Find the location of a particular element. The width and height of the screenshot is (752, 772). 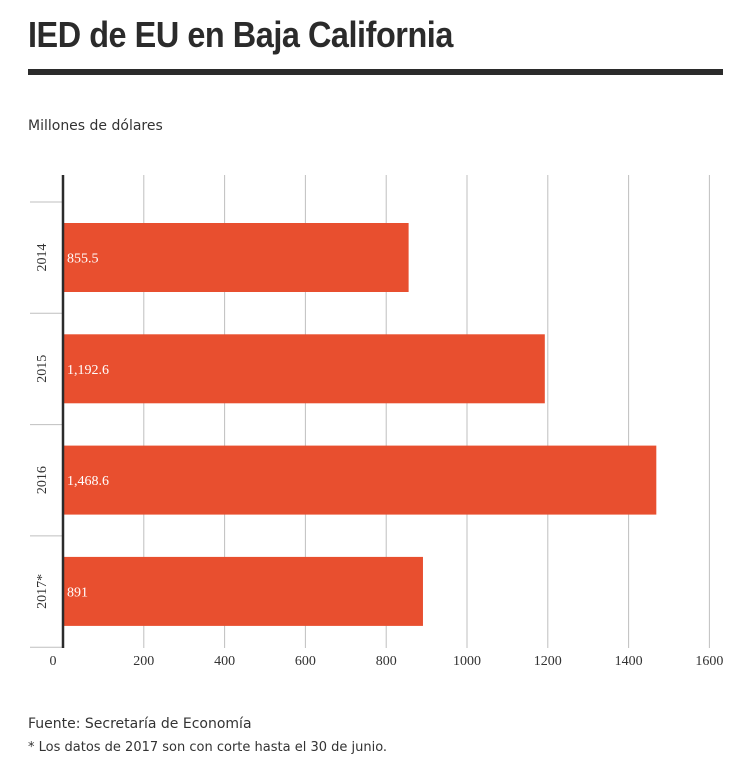

bar-value-label: 1,468.6 is located at coordinates (88, 481).